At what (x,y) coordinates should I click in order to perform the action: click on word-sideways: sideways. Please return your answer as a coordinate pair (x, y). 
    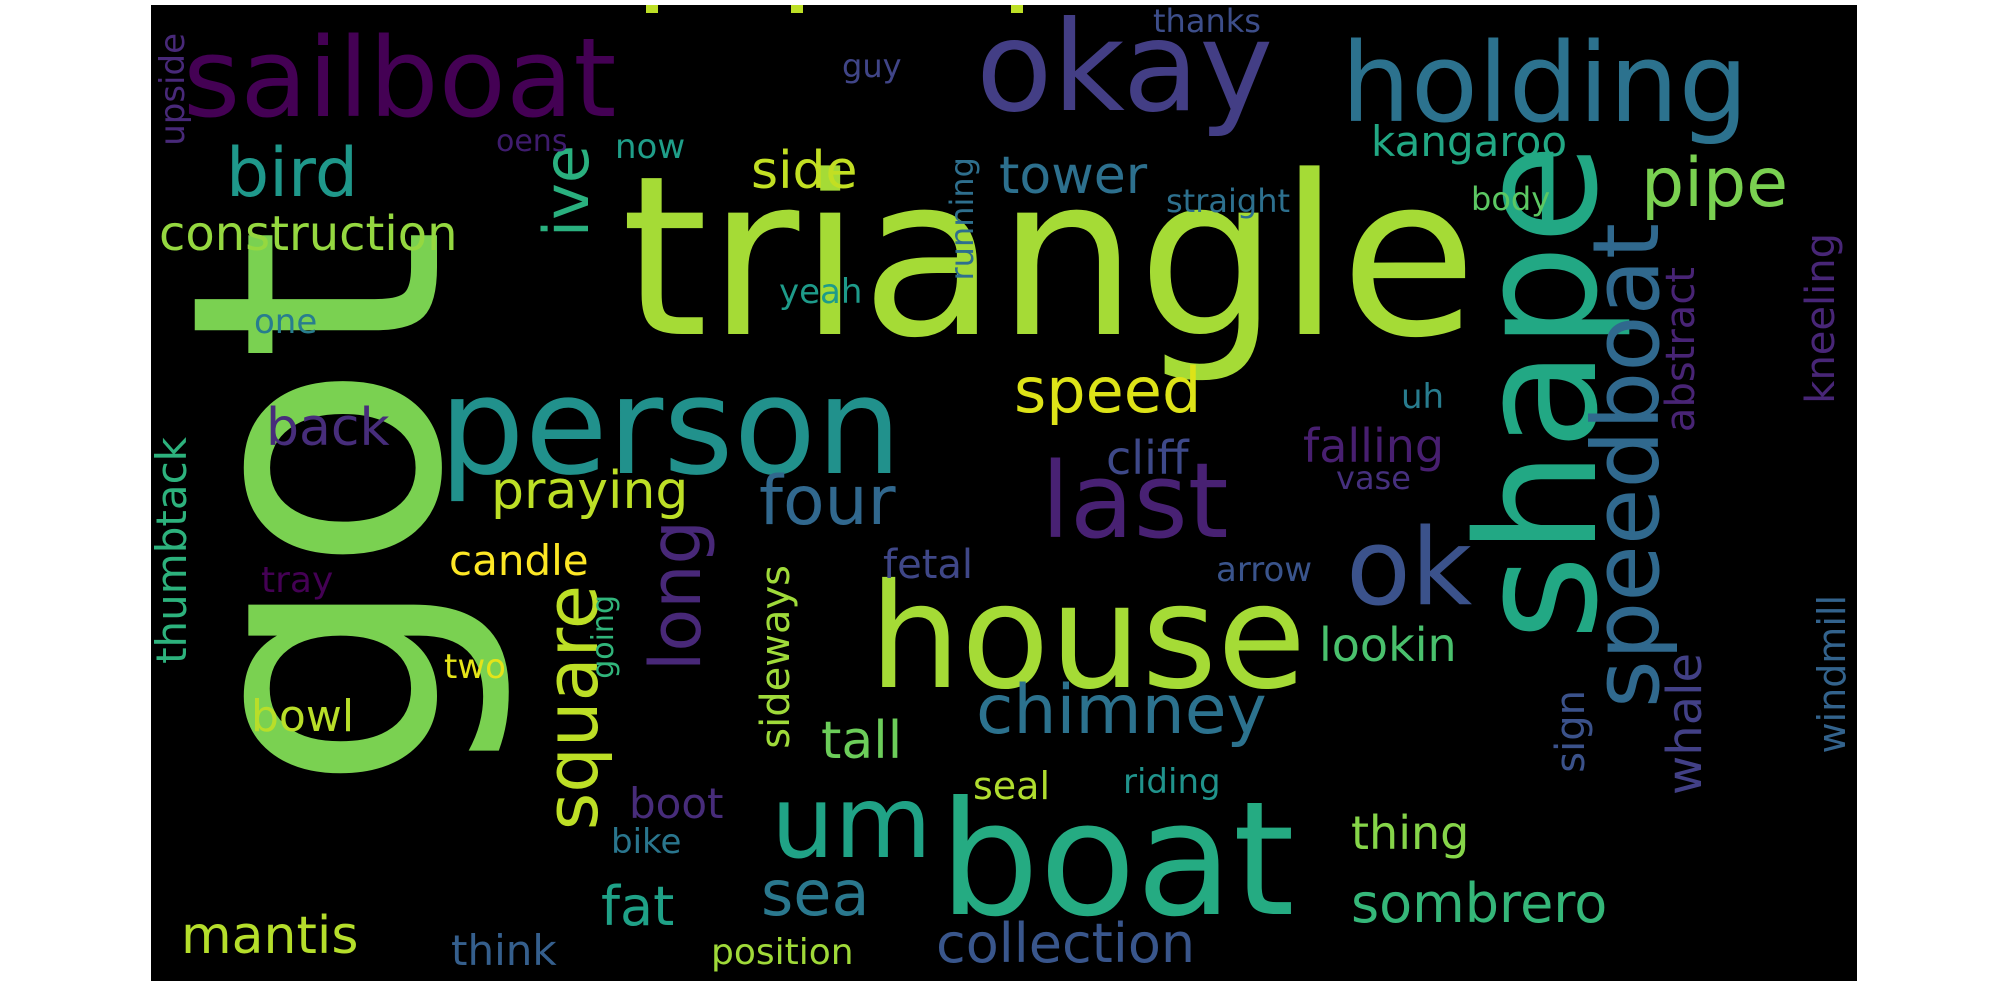
    Looking at the image, I should click on (776, 657).